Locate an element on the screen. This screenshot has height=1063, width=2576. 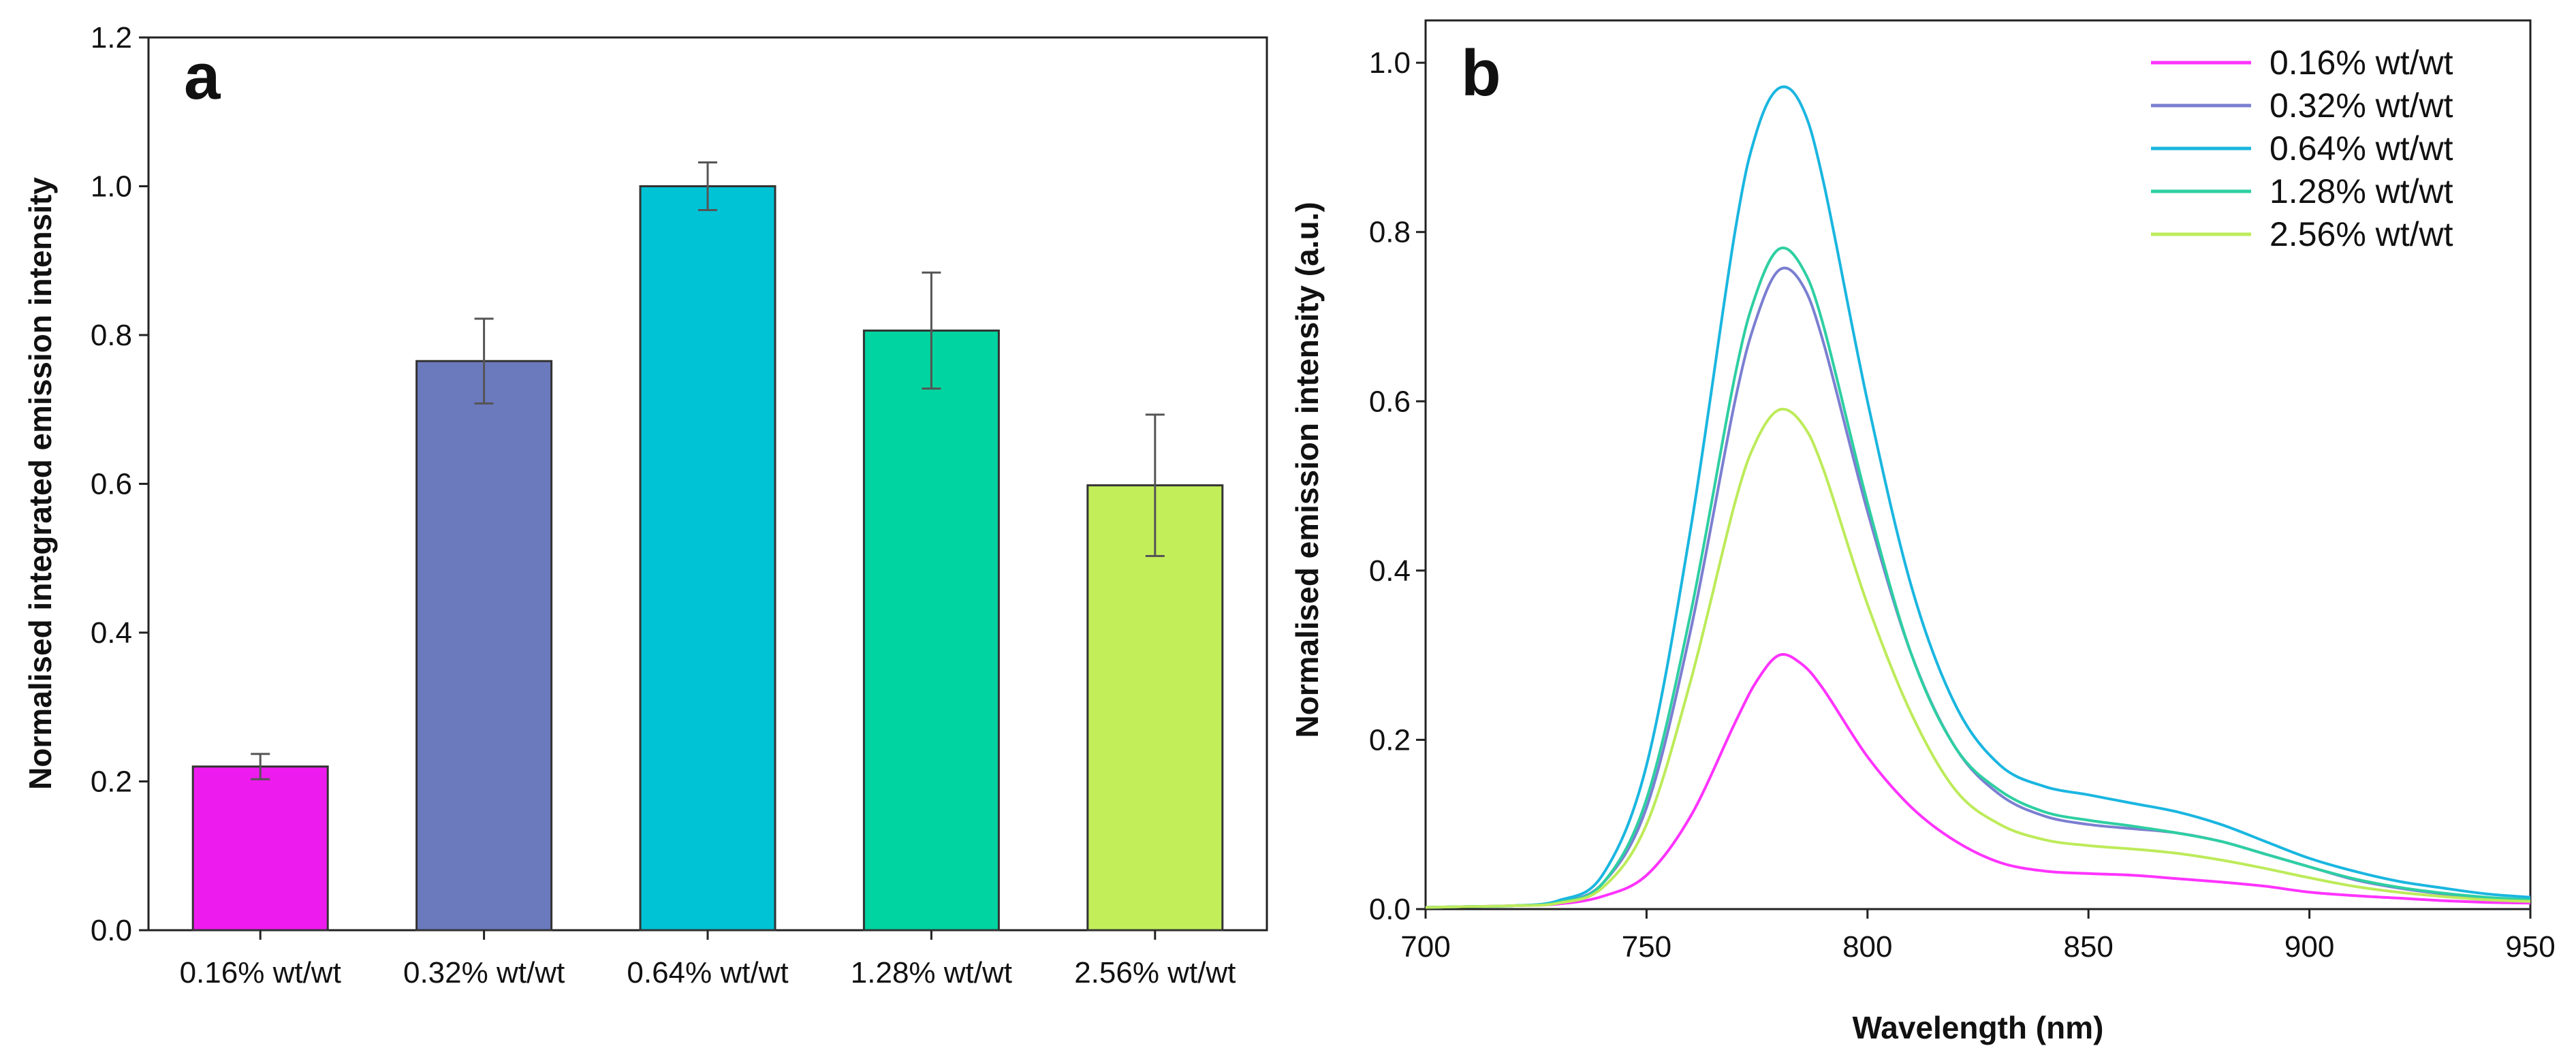
panel-b-x-tick-label: 950 is located at coordinates (2530, 947).